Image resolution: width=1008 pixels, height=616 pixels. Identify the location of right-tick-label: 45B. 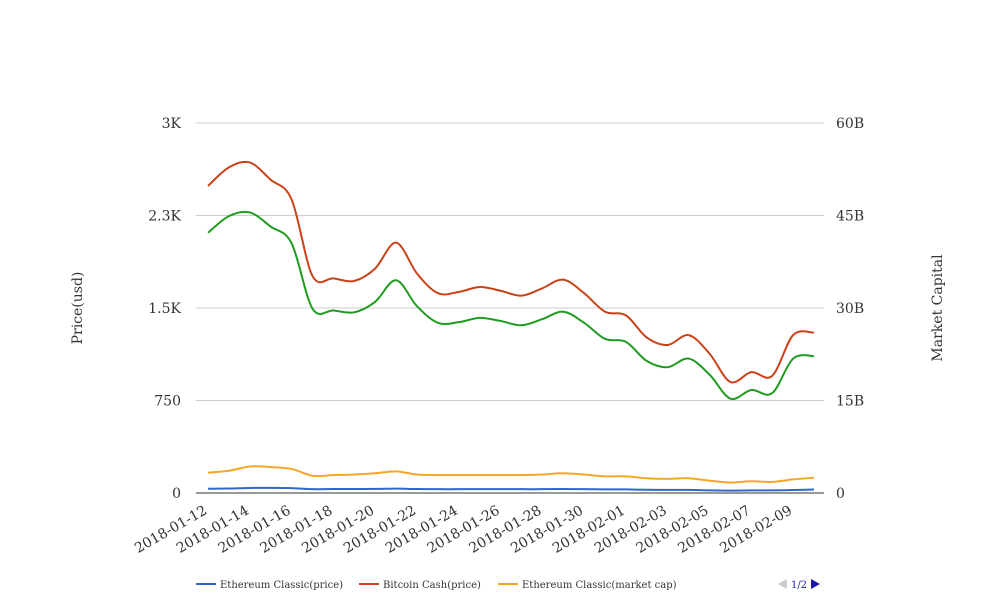
(850, 217).